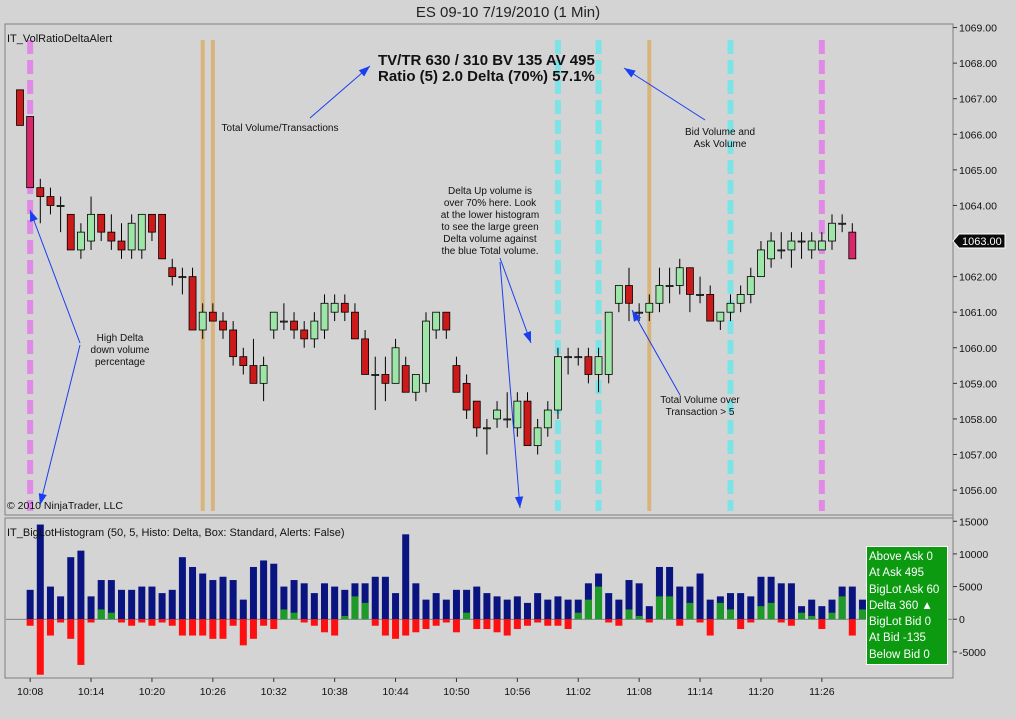 The height and width of the screenshot is (719, 1016). I want to click on price-tick-label: 1058.00, so click(978, 420).